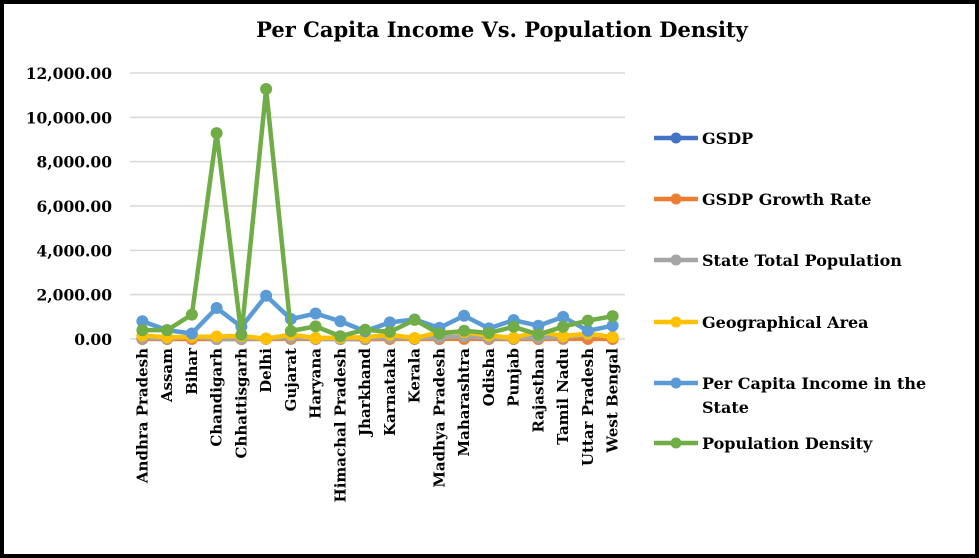 The width and height of the screenshot is (979, 558). I want to click on legend-item: GSDP Growth Rate, so click(762, 199).